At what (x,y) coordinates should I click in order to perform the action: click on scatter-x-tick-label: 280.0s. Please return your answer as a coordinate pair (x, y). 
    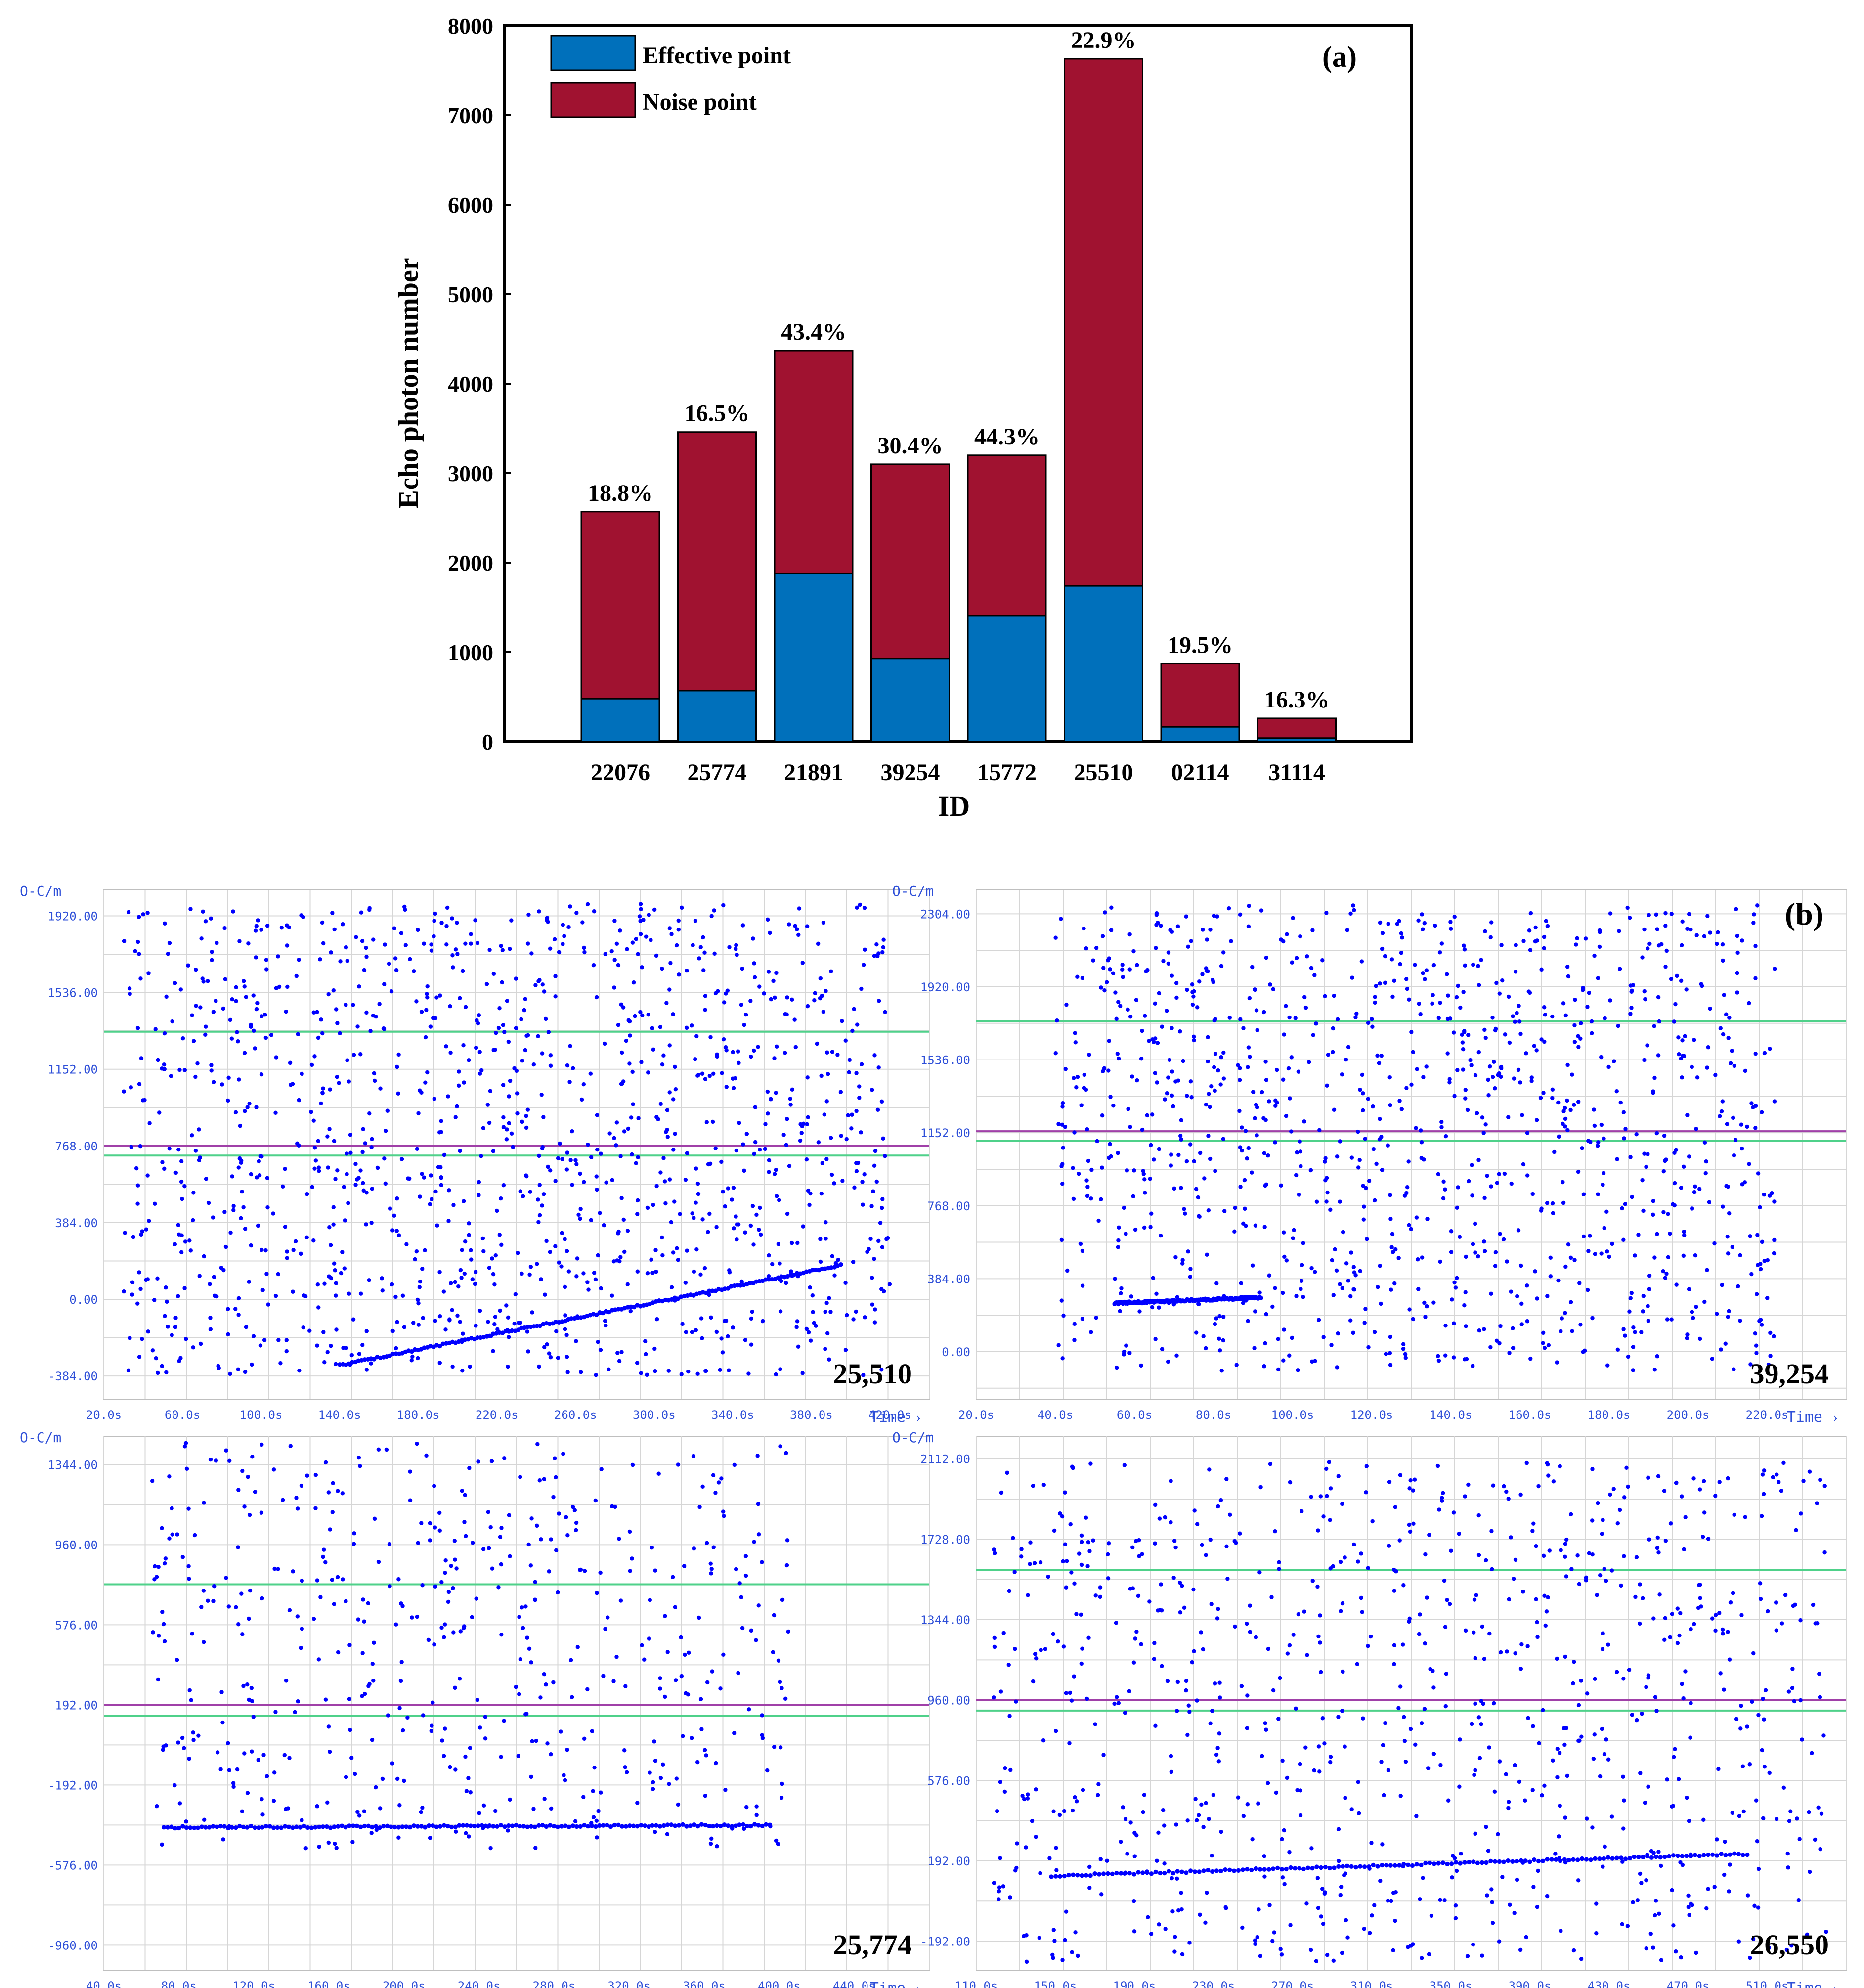
    Looking at the image, I should click on (554, 1984).